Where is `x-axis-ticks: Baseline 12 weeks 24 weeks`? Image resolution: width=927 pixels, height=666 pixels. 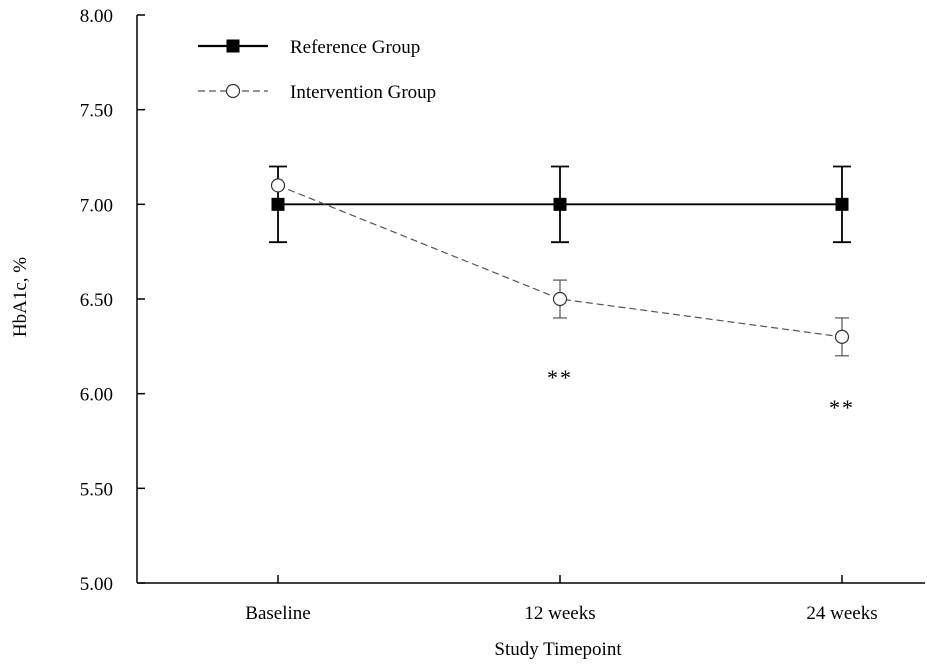 x-axis-ticks: Baseline 12 weeks 24 weeks is located at coordinates (561, 599).